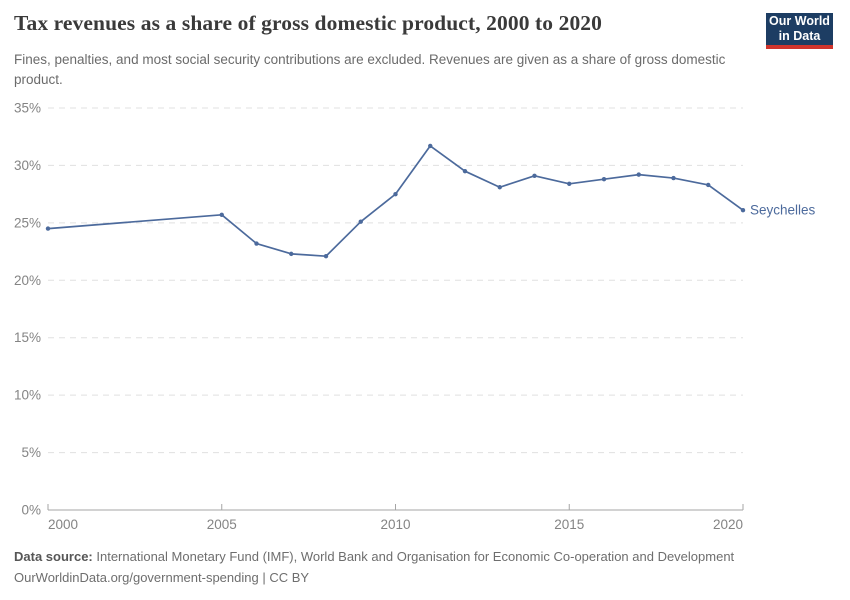 This screenshot has width=850, height=600. I want to click on y-axis-tick-label: 35%, so click(27, 108).